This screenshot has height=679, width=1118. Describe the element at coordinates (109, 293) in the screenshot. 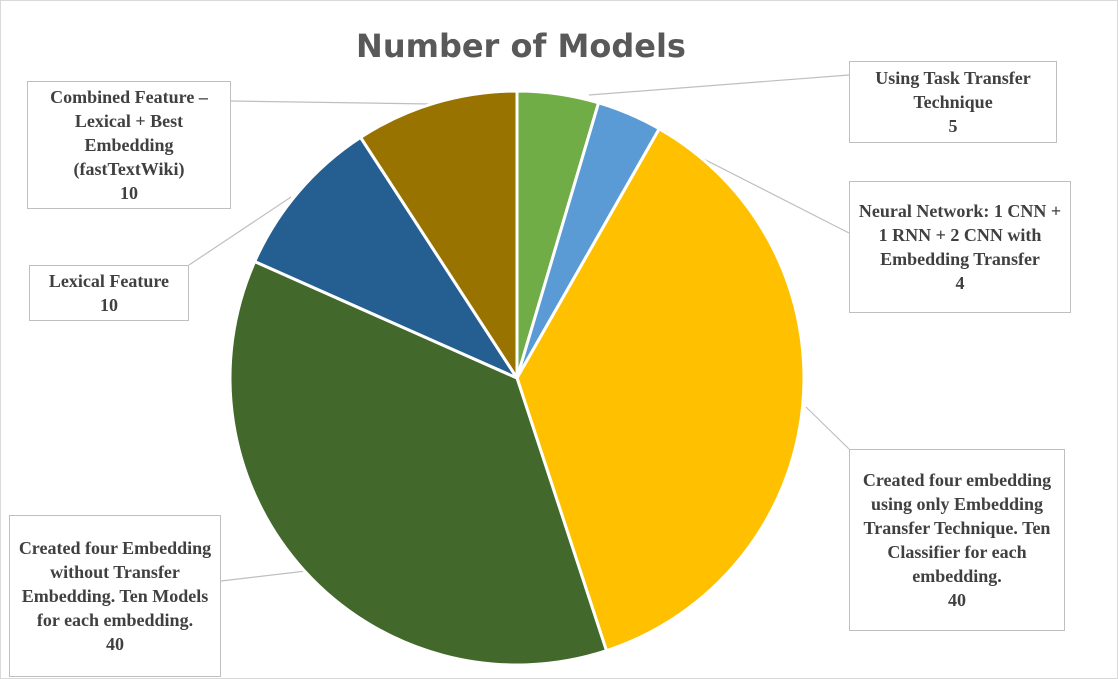

I see `data-label-lexical: Lexical Feature 10` at that location.